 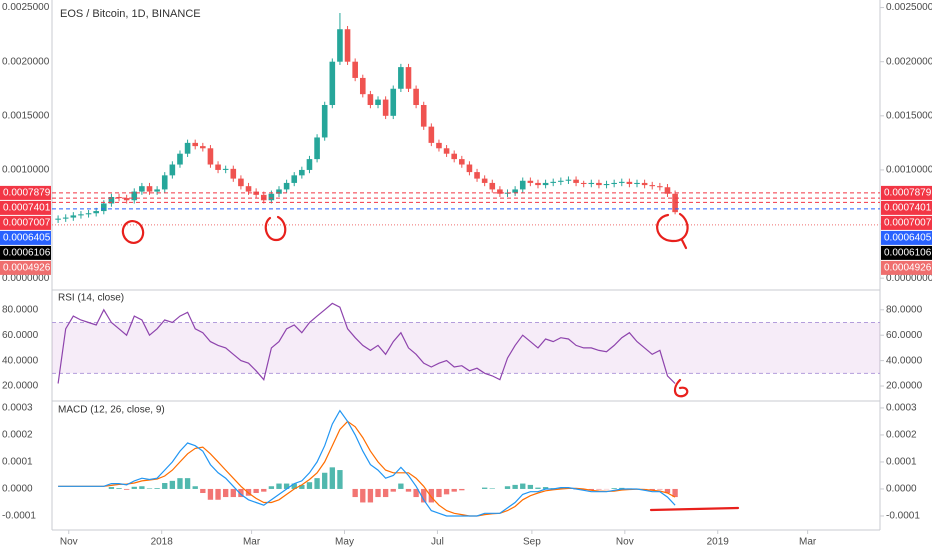 I want to click on price-label: 0.0006405, so click(x=27, y=238).